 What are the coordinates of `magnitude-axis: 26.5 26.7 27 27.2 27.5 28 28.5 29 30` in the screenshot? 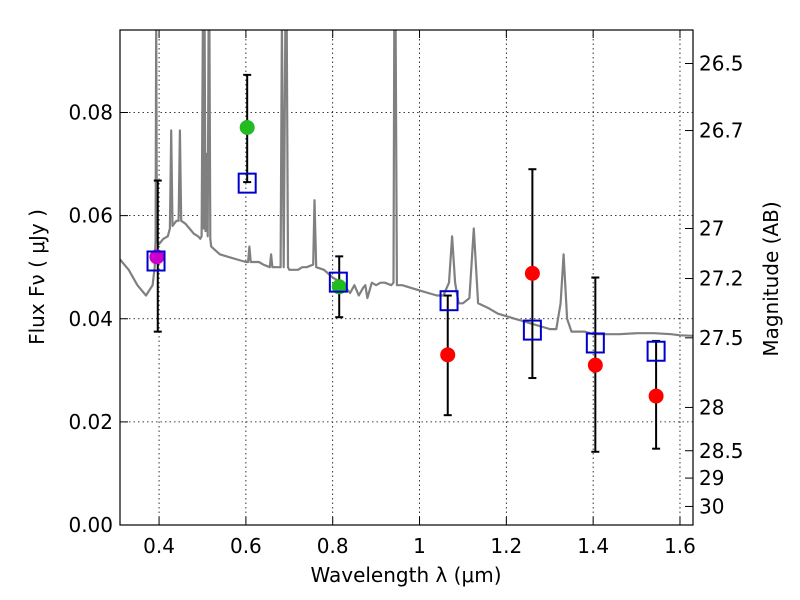 It's located at (714, 285).